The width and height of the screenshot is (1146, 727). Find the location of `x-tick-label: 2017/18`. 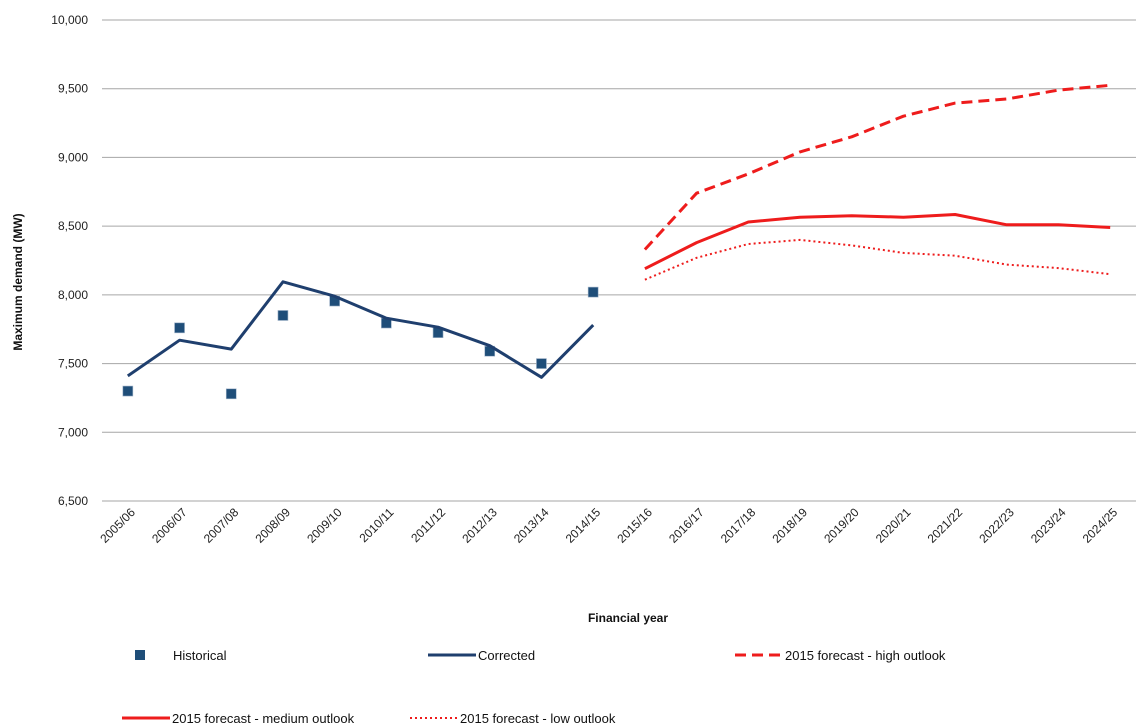

x-tick-label: 2017/18 is located at coordinates (738, 525).